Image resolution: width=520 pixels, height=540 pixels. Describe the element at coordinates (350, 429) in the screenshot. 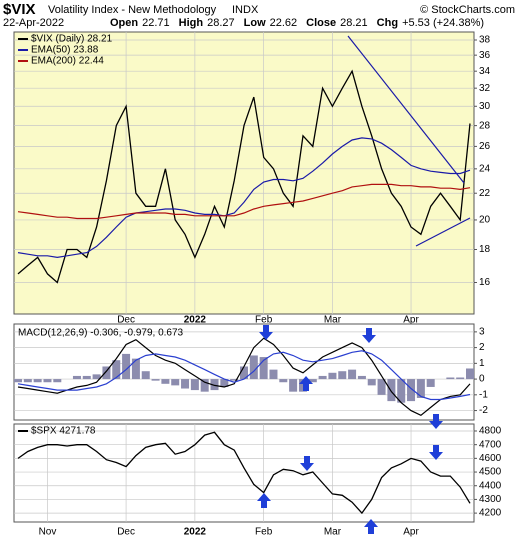

I see `signal-arrows` at that location.